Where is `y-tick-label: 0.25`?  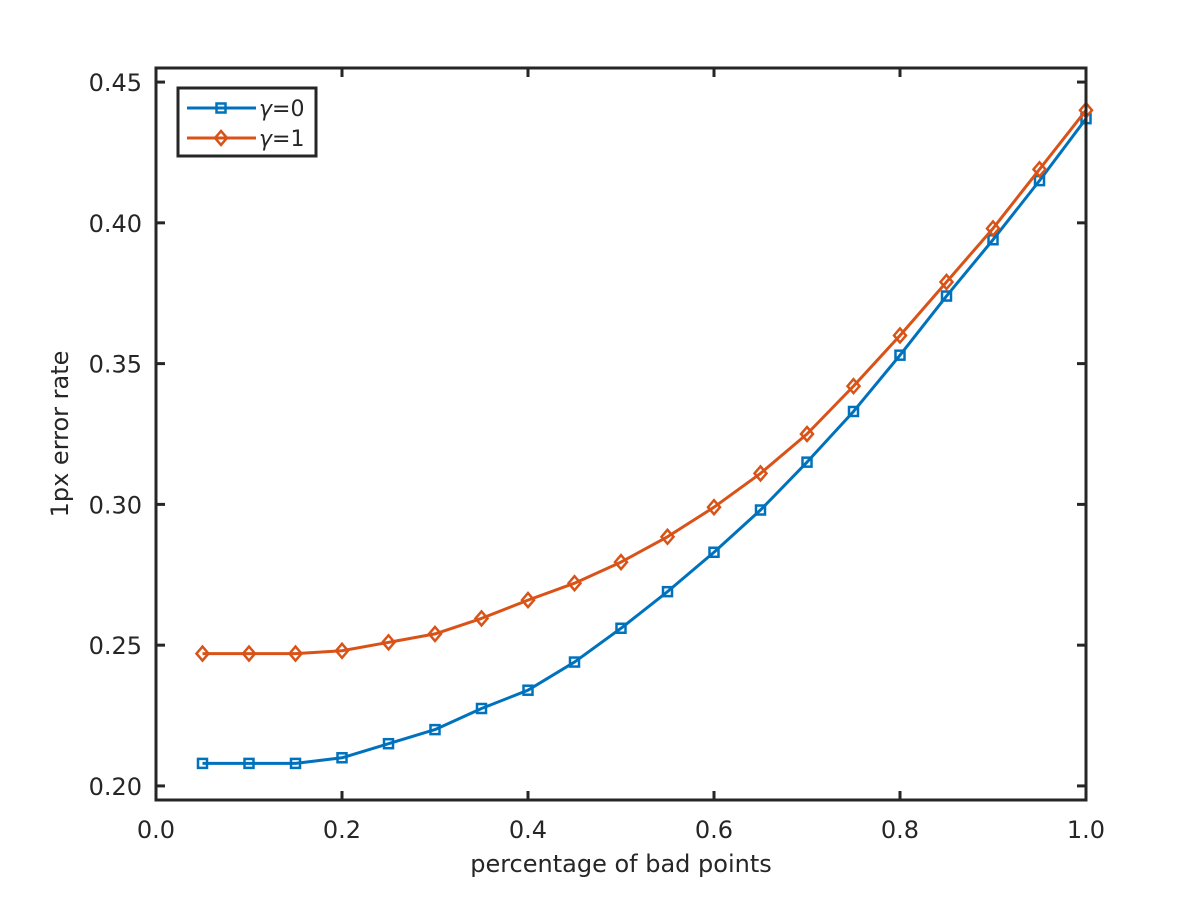 y-tick-label: 0.25 is located at coordinates (115, 646).